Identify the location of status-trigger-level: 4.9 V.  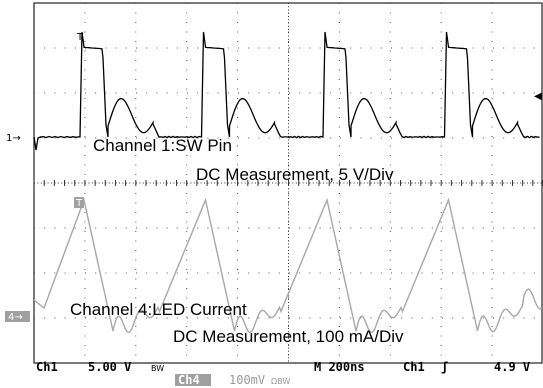
(512, 367).